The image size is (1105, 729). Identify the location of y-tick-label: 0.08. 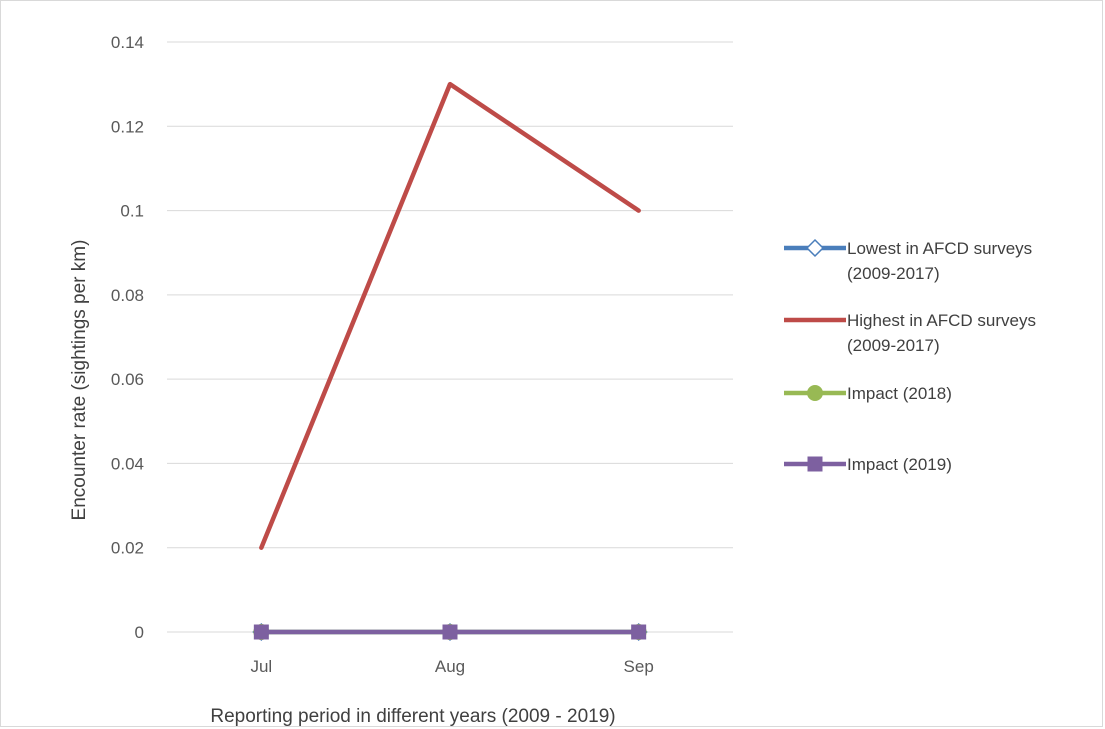
(127, 295).